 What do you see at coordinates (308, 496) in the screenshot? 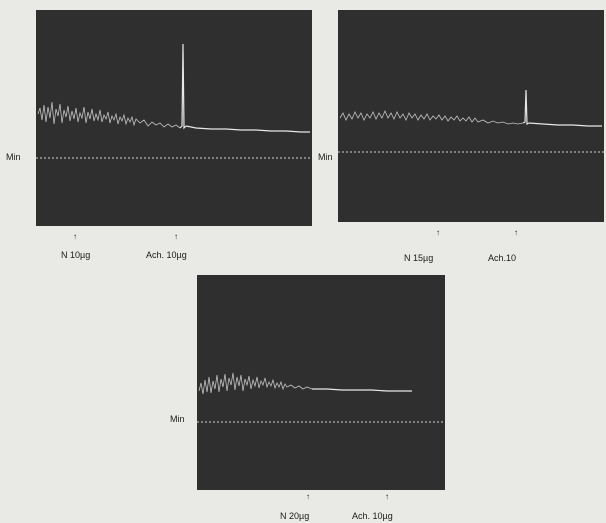
I see `marker-arrow-3a: ↑` at bounding box center [308, 496].